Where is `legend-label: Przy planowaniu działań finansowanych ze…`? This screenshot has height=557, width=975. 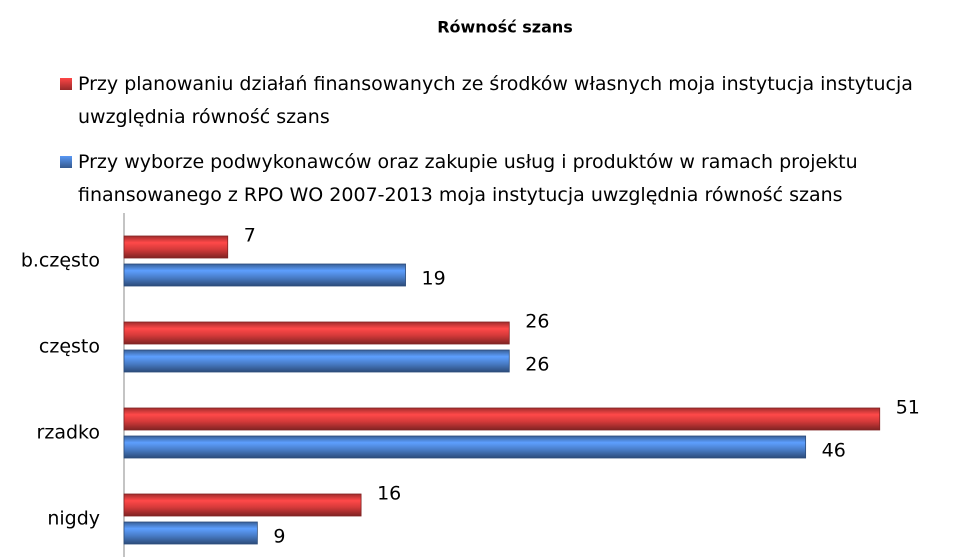
legend-label: Przy planowaniu działań finansowanych ze… is located at coordinates (495, 100).